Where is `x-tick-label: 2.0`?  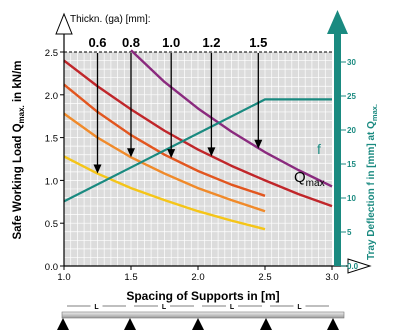 x-tick-label: 2.0 is located at coordinates (197, 277).